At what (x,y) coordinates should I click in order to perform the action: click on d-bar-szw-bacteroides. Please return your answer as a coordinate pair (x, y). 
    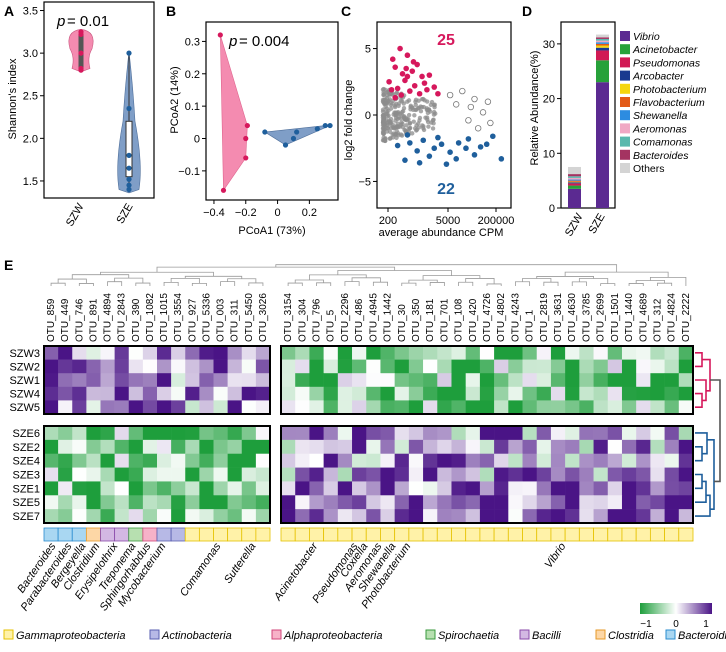
    Looking at the image, I should click on (574, 175).